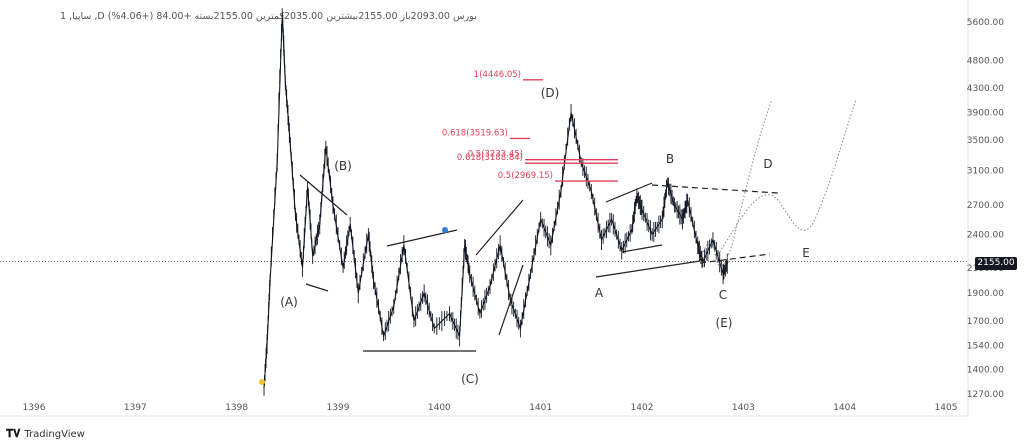  What do you see at coordinates (135, 408) in the screenshot?
I see `x-tick-label: 1397` at bounding box center [135, 408].